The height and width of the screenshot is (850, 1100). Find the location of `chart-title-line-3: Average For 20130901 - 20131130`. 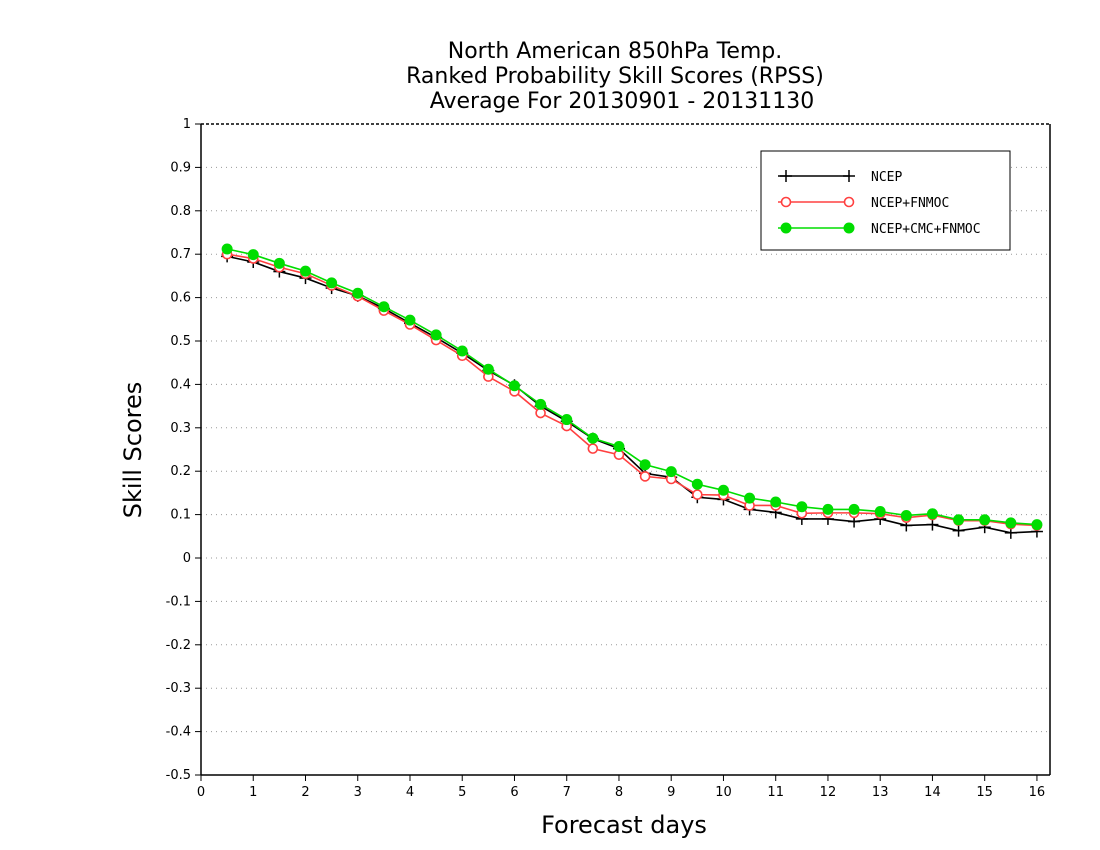

chart-title-line-3: Average For 20130901 - 20131130 is located at coordinates (622, 101).